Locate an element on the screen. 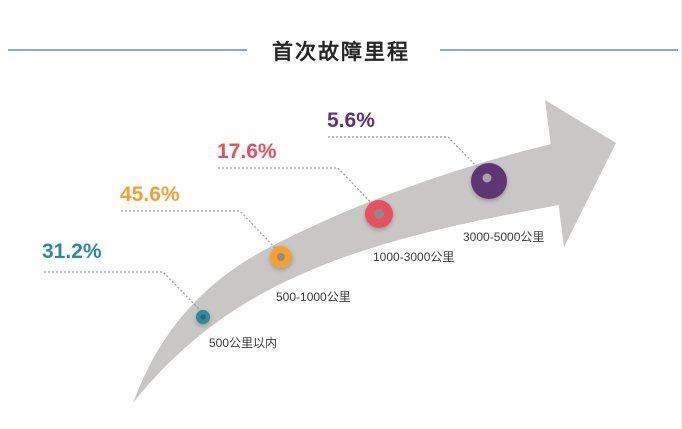  arrow-head-icon is located at coordinates (580, 173).